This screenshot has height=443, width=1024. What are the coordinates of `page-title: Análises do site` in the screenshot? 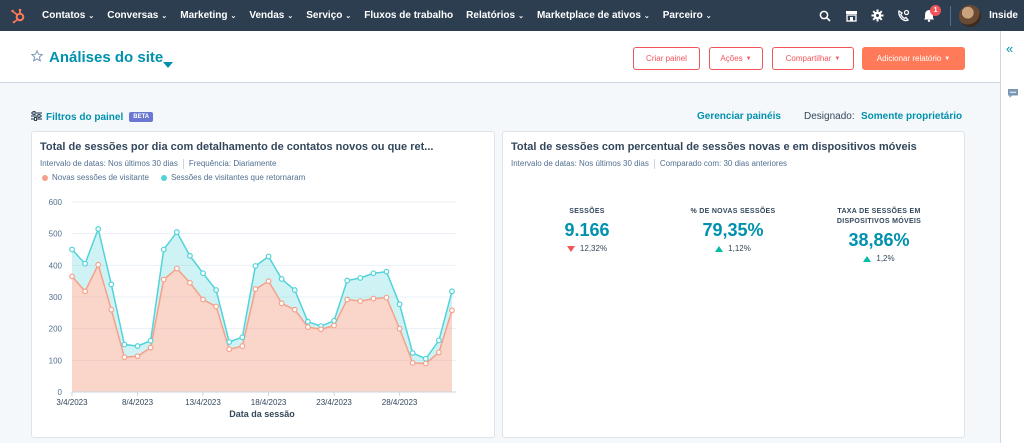 It's located at (106, 57).